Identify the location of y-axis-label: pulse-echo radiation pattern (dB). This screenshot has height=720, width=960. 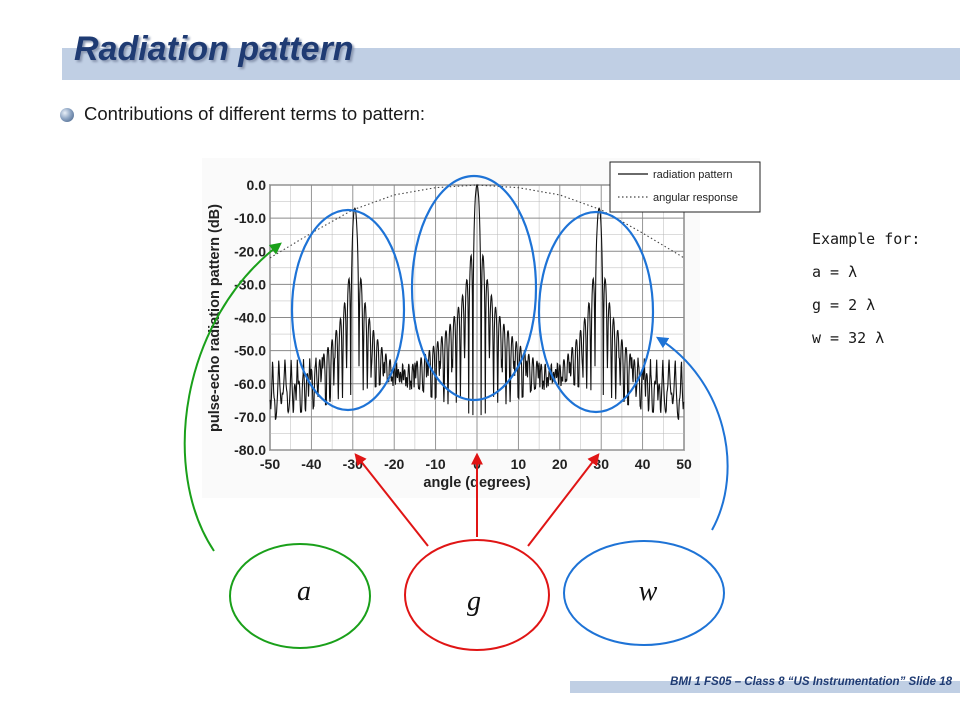
(215, 318).